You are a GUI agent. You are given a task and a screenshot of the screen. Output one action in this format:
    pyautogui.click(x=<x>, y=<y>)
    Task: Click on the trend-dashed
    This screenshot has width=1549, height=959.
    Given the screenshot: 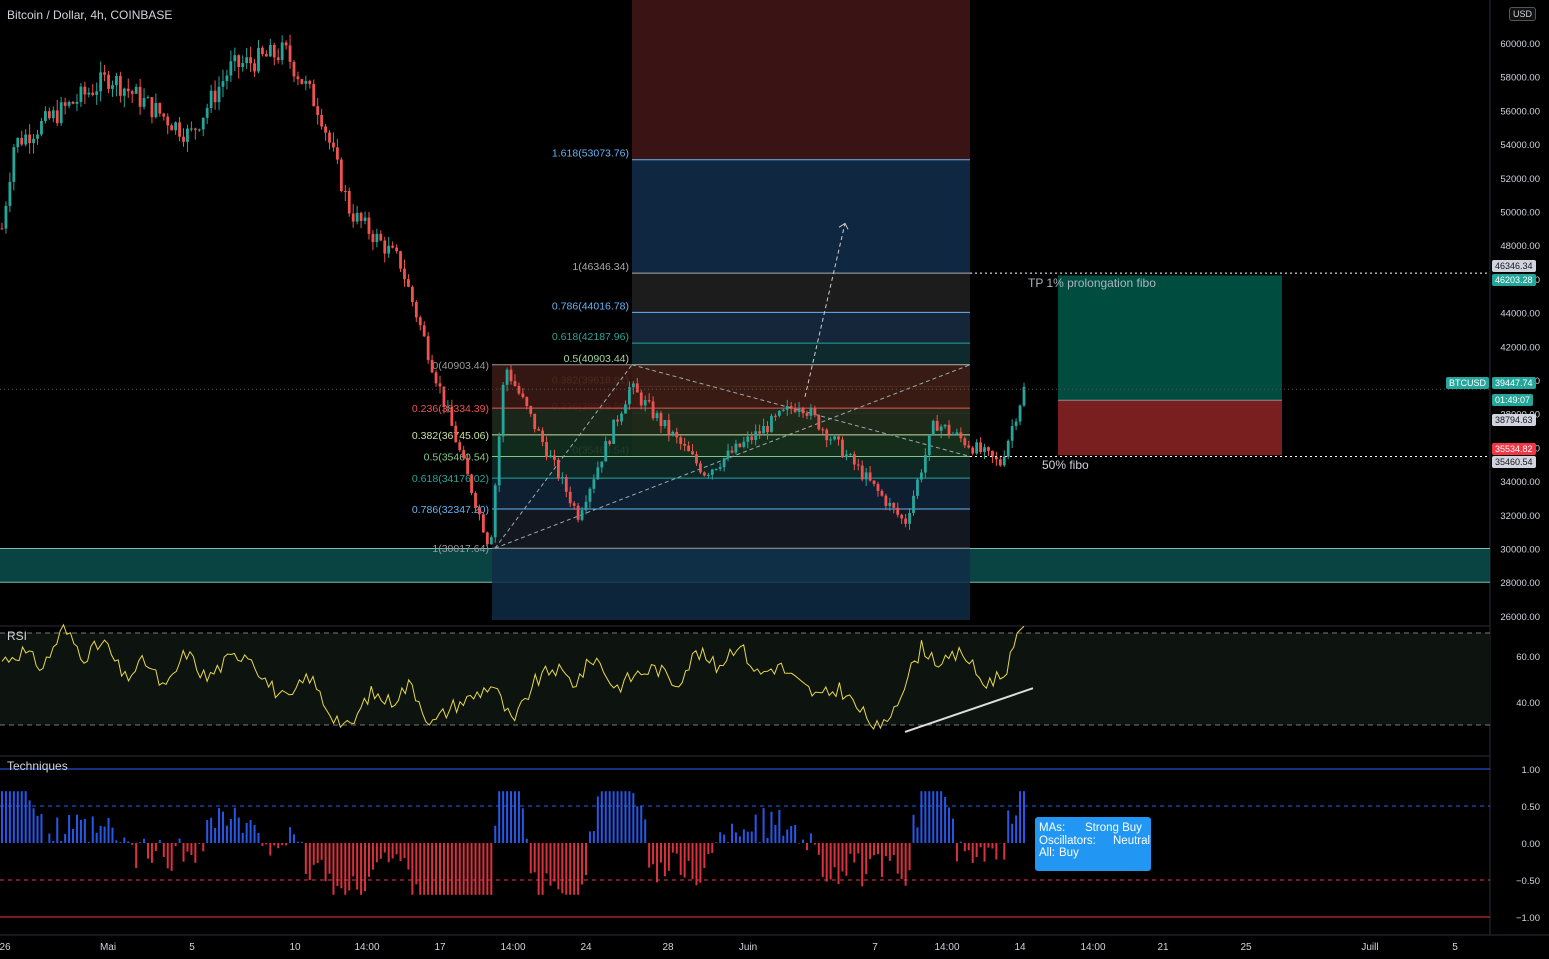 What is the action you would take?
    pyautogui.click(x=732, y=456)
    